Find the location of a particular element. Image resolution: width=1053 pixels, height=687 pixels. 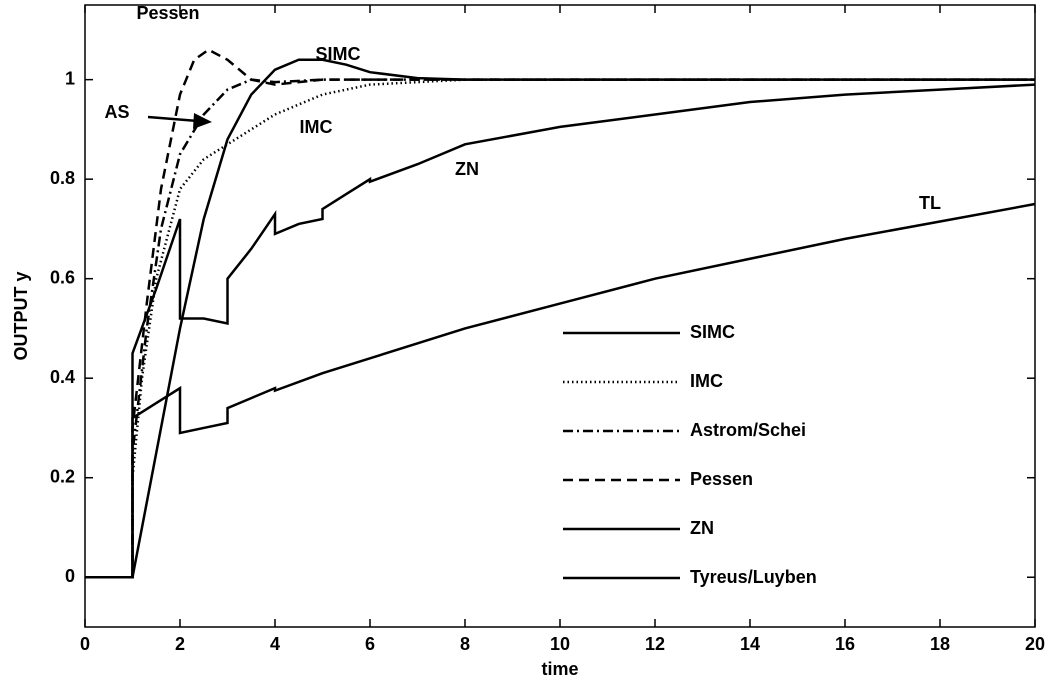

annotation: Pessen is located at coordinates (167, 13).